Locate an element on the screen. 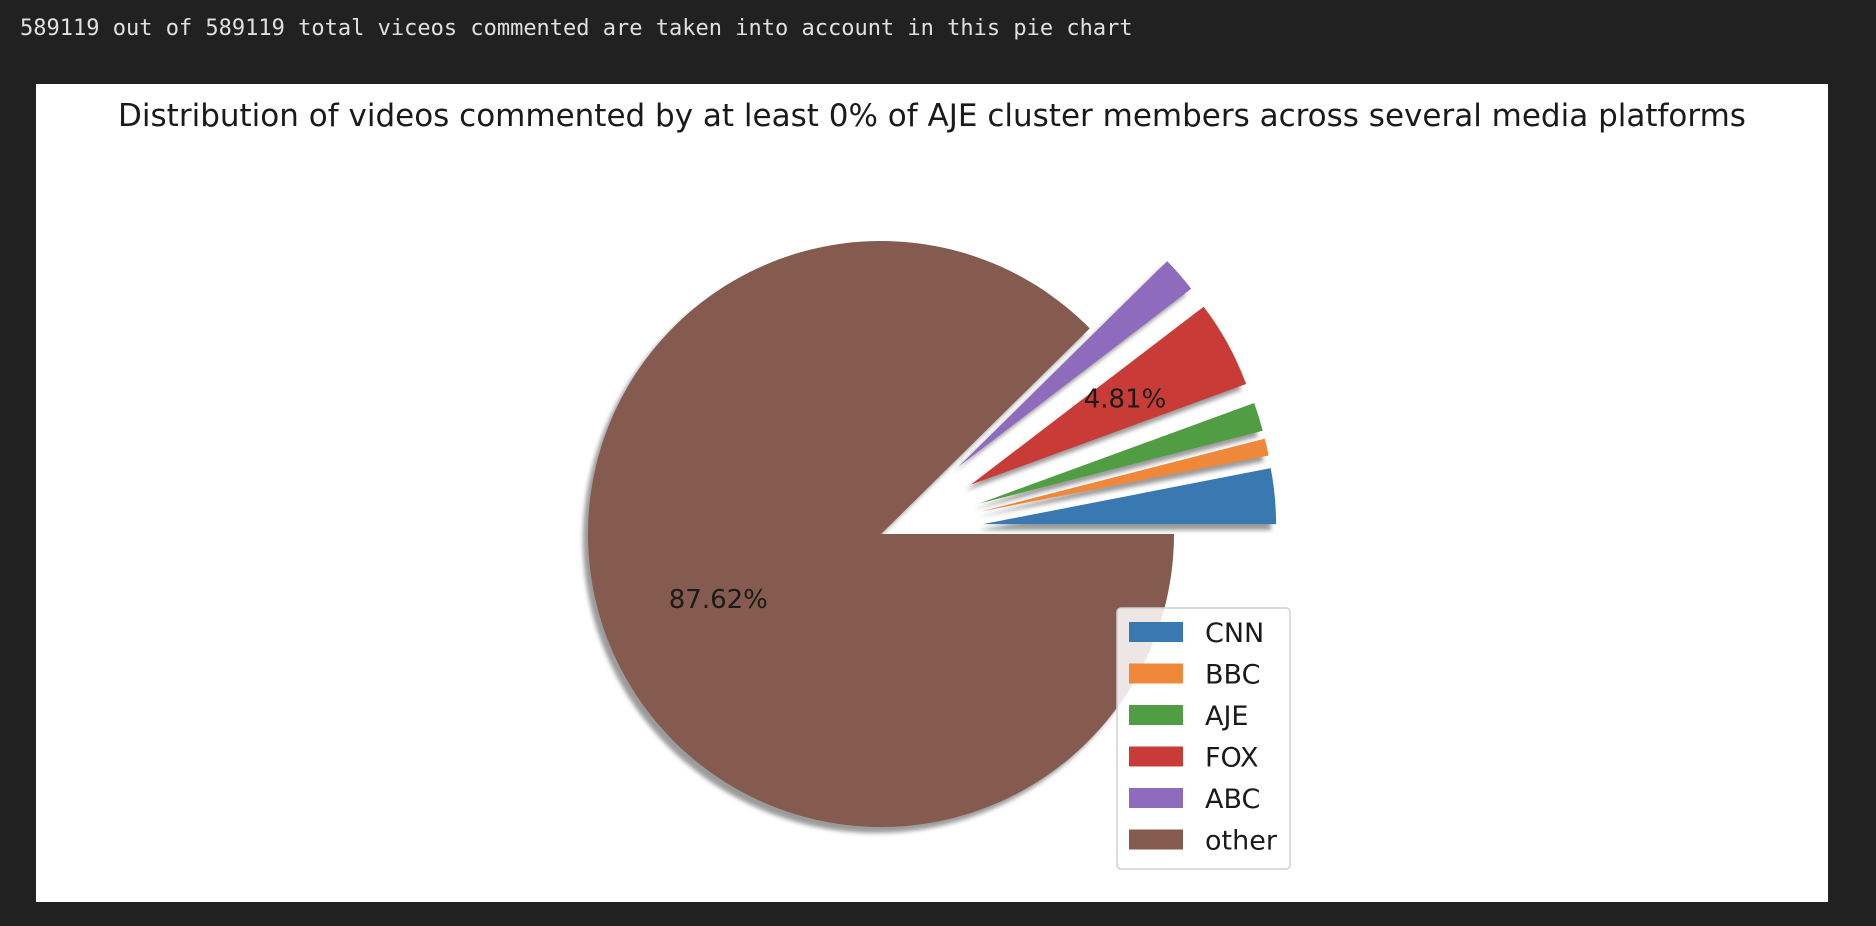 Image resolution: width=1876 pixels, height=926 pixels. pie-slice-cnn is located at coordinates (1130, 496).